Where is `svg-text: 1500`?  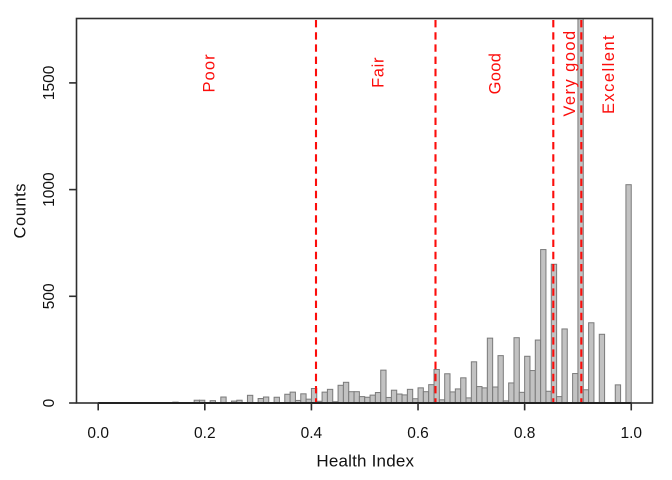
svg-text: 1500 is located at coordinates (49, 82).